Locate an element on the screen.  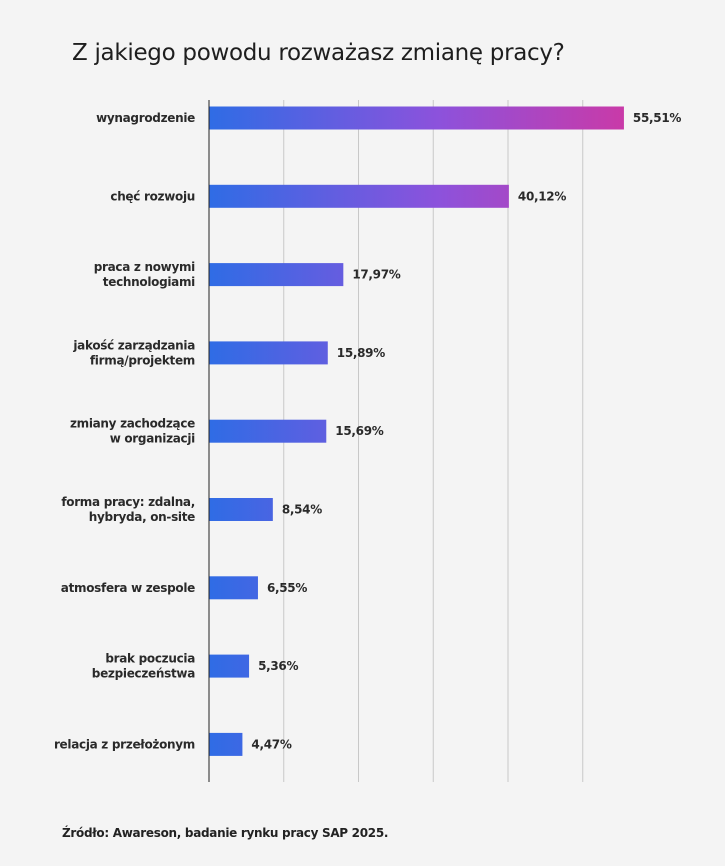
data-label: 40,12% is located at coordinates (542, 196).